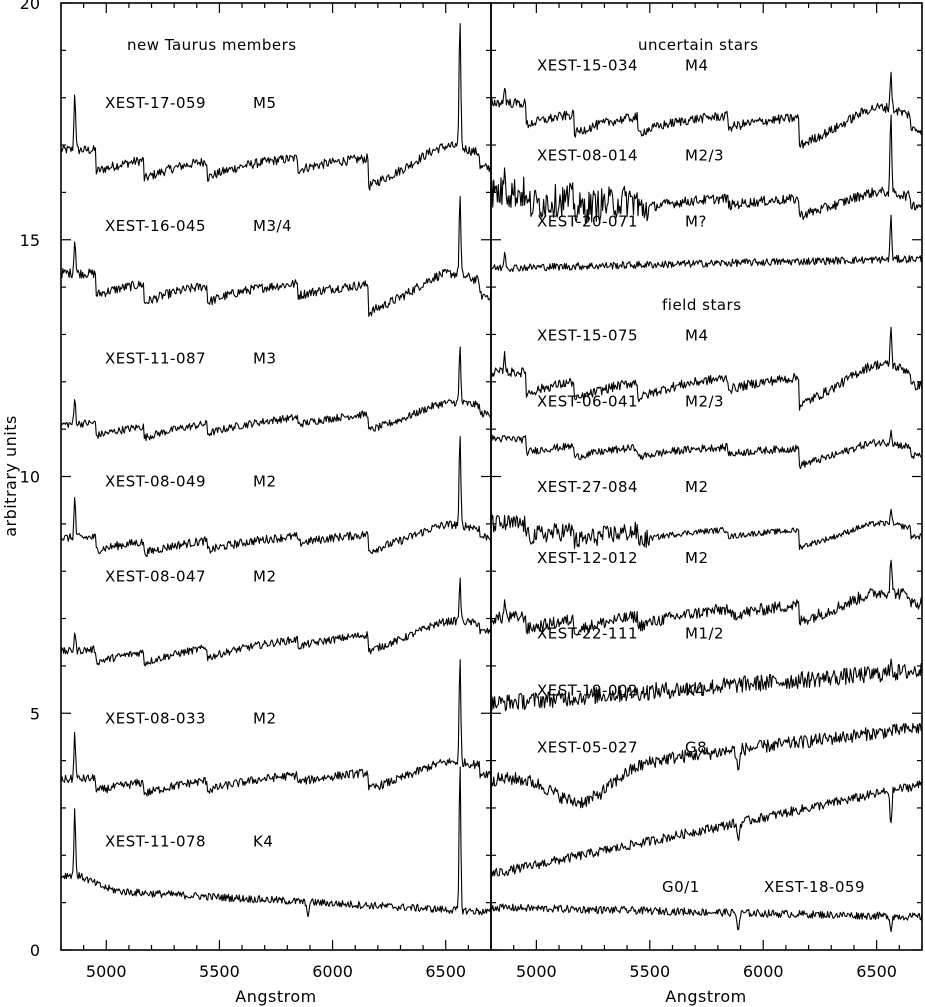 Image resolution: width=925 pixels, height=1007 pixels. I want to click on star-name-label: XEST-20-071, so click(587, 222).